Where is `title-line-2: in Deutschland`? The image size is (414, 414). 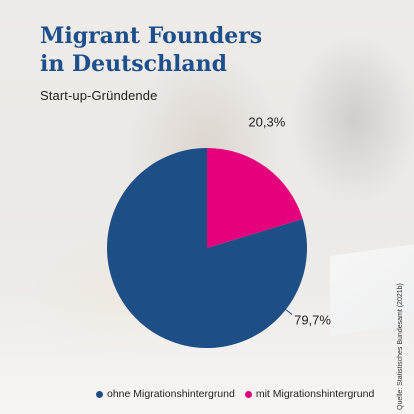 title-line-2: in Deutschland is located at coordinates (134, 64).